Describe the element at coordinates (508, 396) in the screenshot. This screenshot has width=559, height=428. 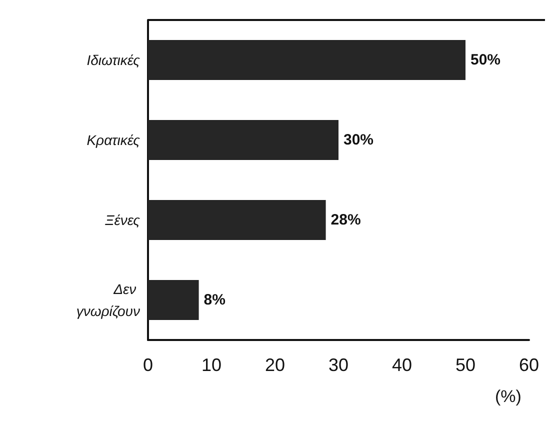
I see `x-axis-title: (%)` at that location.